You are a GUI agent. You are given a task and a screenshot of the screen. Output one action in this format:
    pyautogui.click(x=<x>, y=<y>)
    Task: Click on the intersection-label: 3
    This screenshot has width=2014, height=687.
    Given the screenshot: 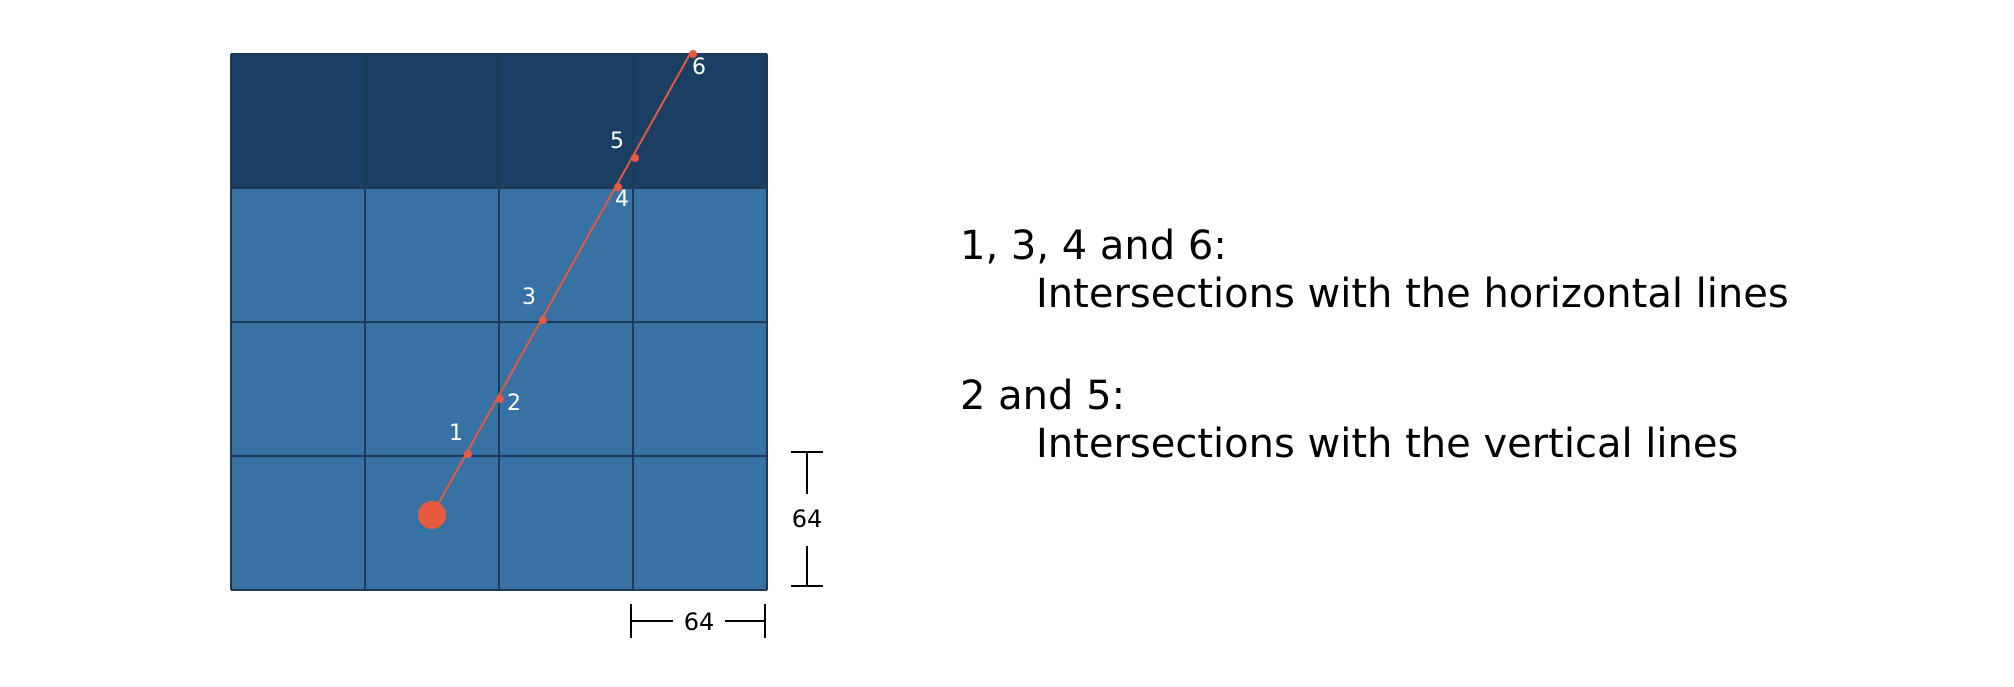 What is the action you would take?
    pyautogui.click(x=529, y=297)
    